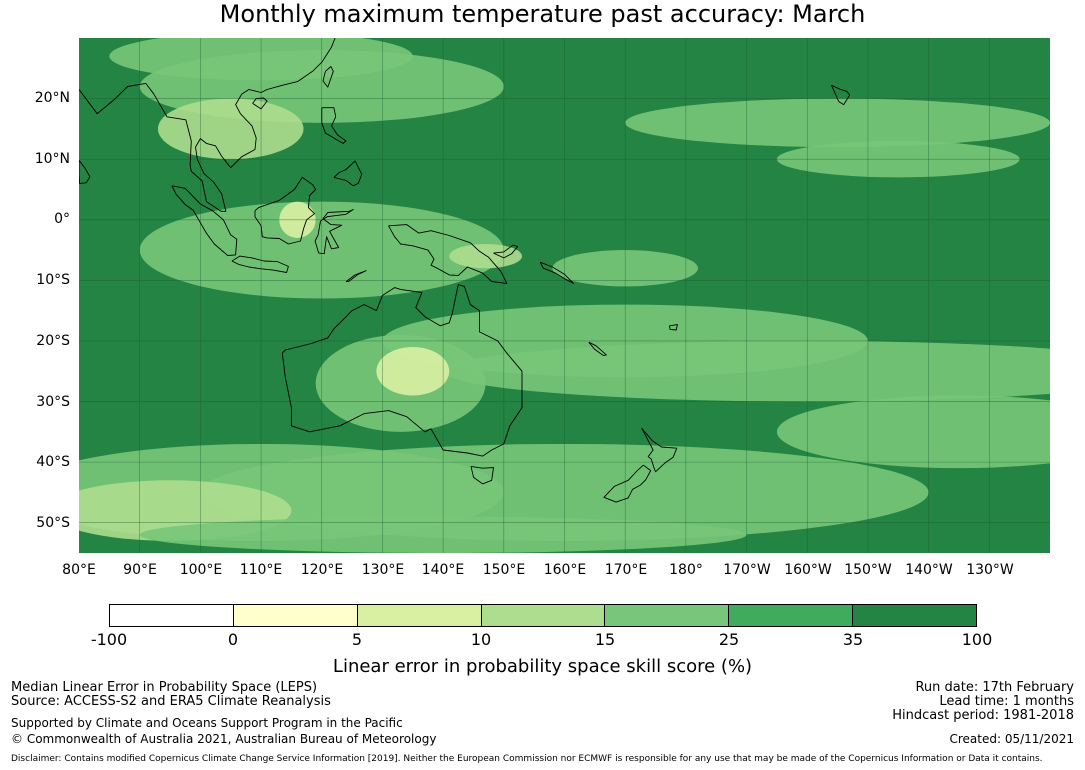  What do you see at coordinates (261, 570) in the screenshot?
I see `lon-label-110e: 110°E` at bounding box center [261, 570].